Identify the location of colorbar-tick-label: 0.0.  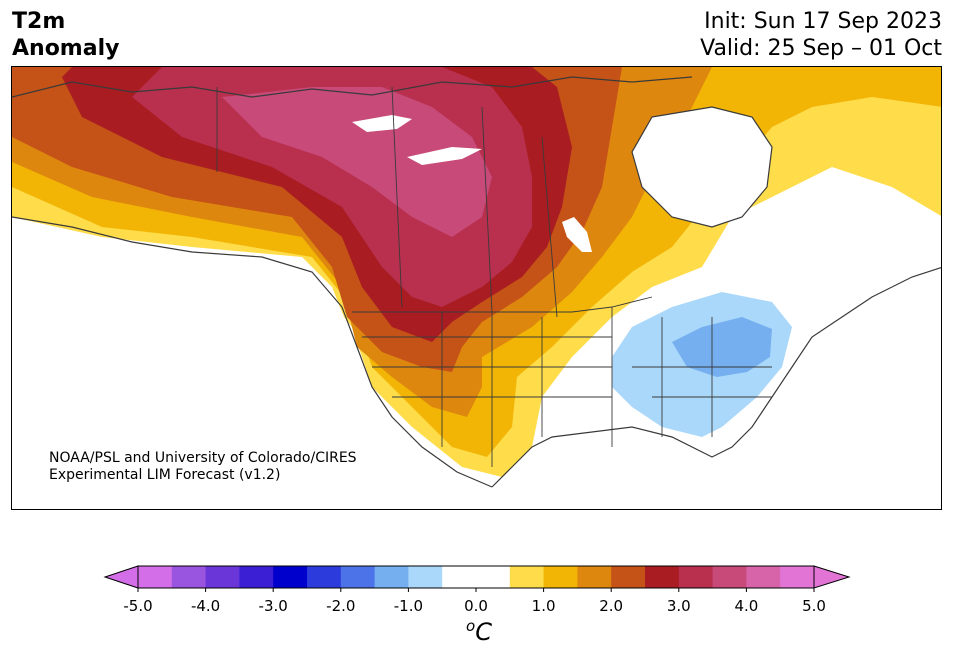
(476, 606).